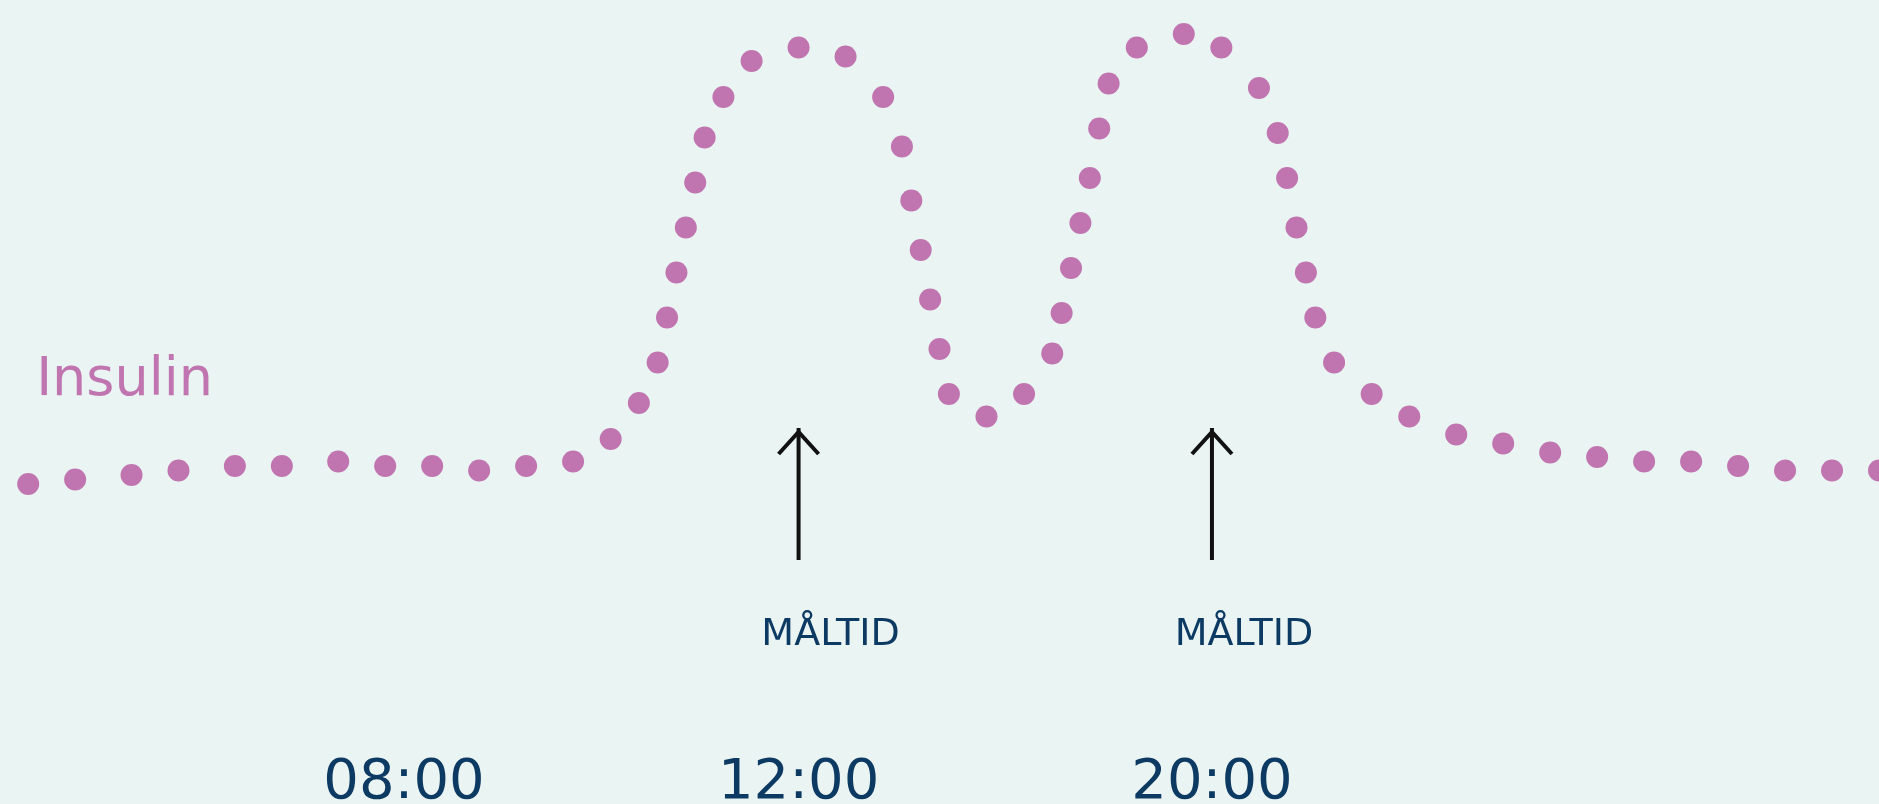  I want to click on series-label: Insulin, so click(124, 376).